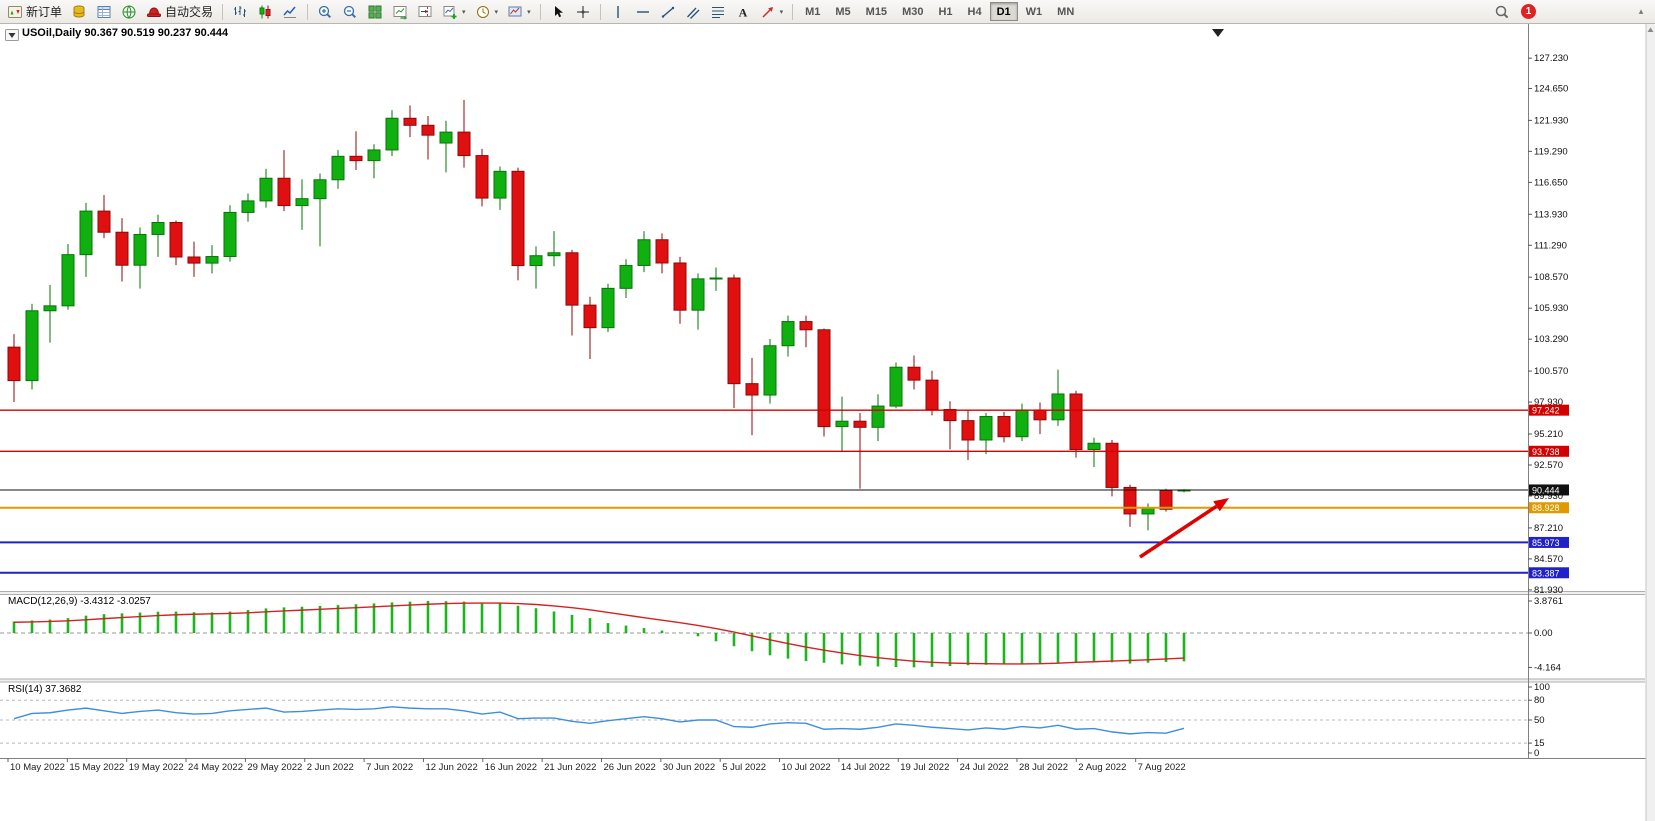  I want to click on rsi-axis-label: 80, so click(1539, 700).